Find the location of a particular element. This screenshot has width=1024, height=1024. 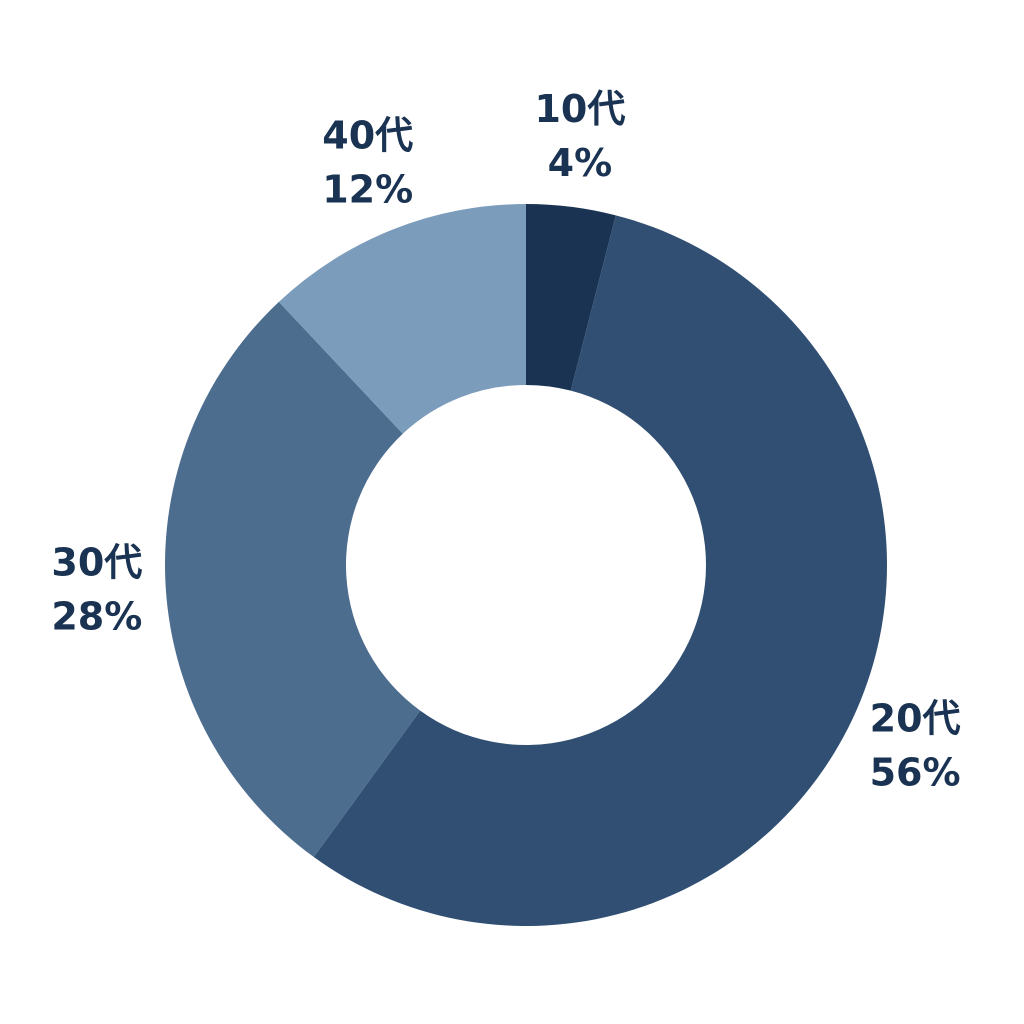

slice-category-label: 10代 is located at coordinates (579, 109).